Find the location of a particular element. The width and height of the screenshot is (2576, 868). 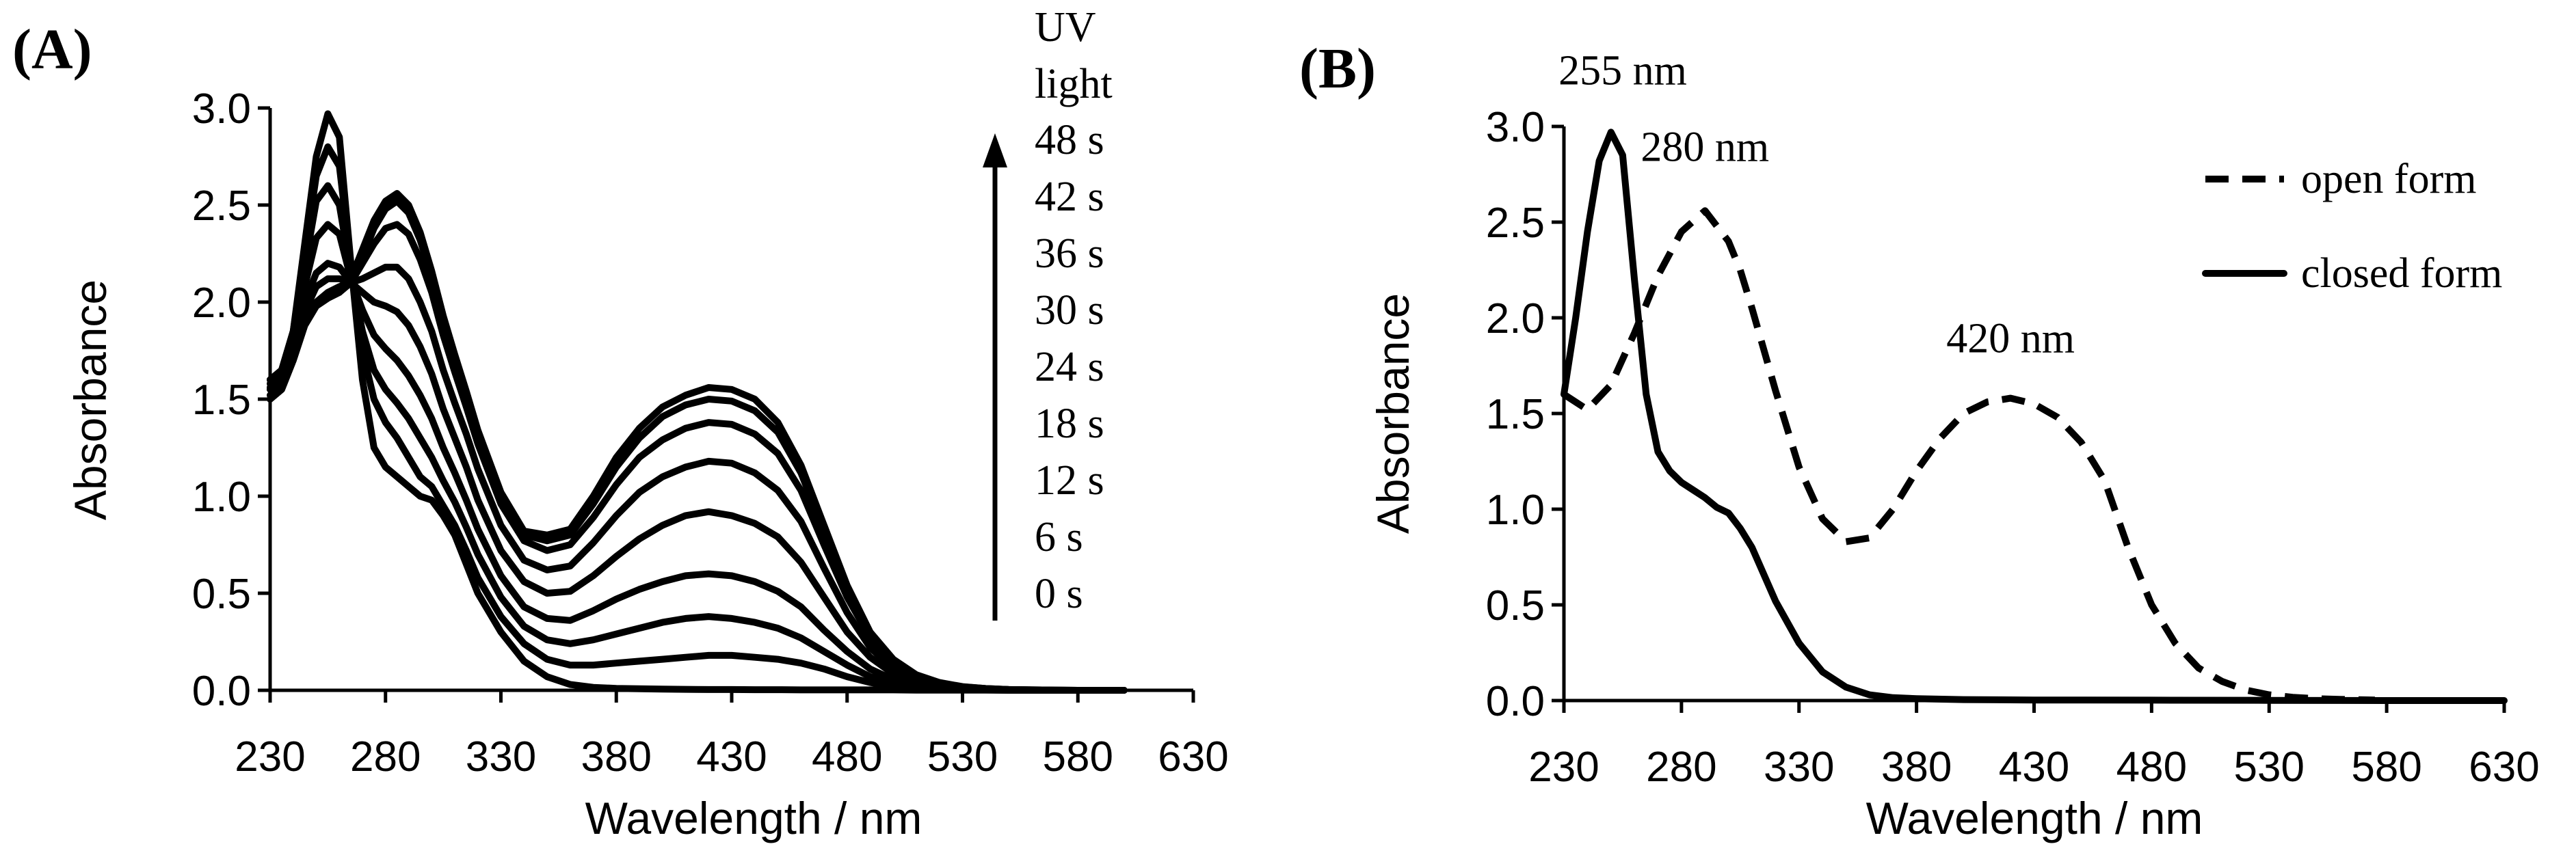

uv-arrow-head is located at coordinates (995, 150).